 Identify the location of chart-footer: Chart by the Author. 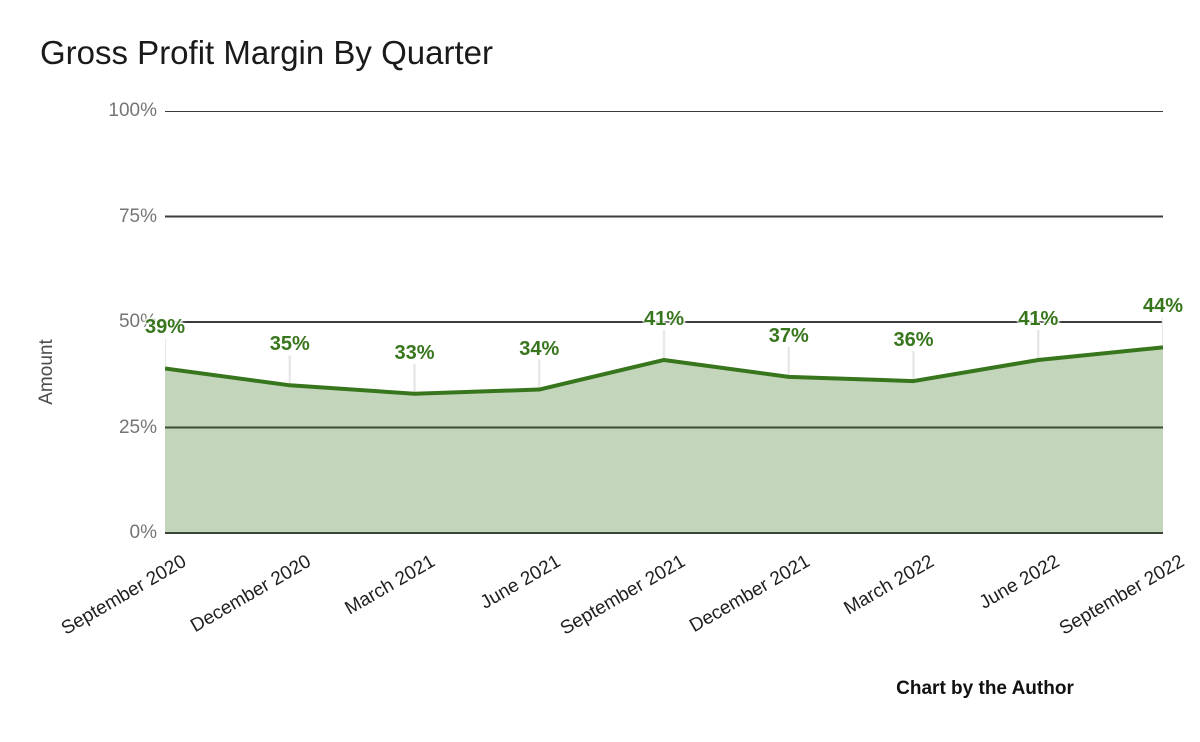
(985, 688).